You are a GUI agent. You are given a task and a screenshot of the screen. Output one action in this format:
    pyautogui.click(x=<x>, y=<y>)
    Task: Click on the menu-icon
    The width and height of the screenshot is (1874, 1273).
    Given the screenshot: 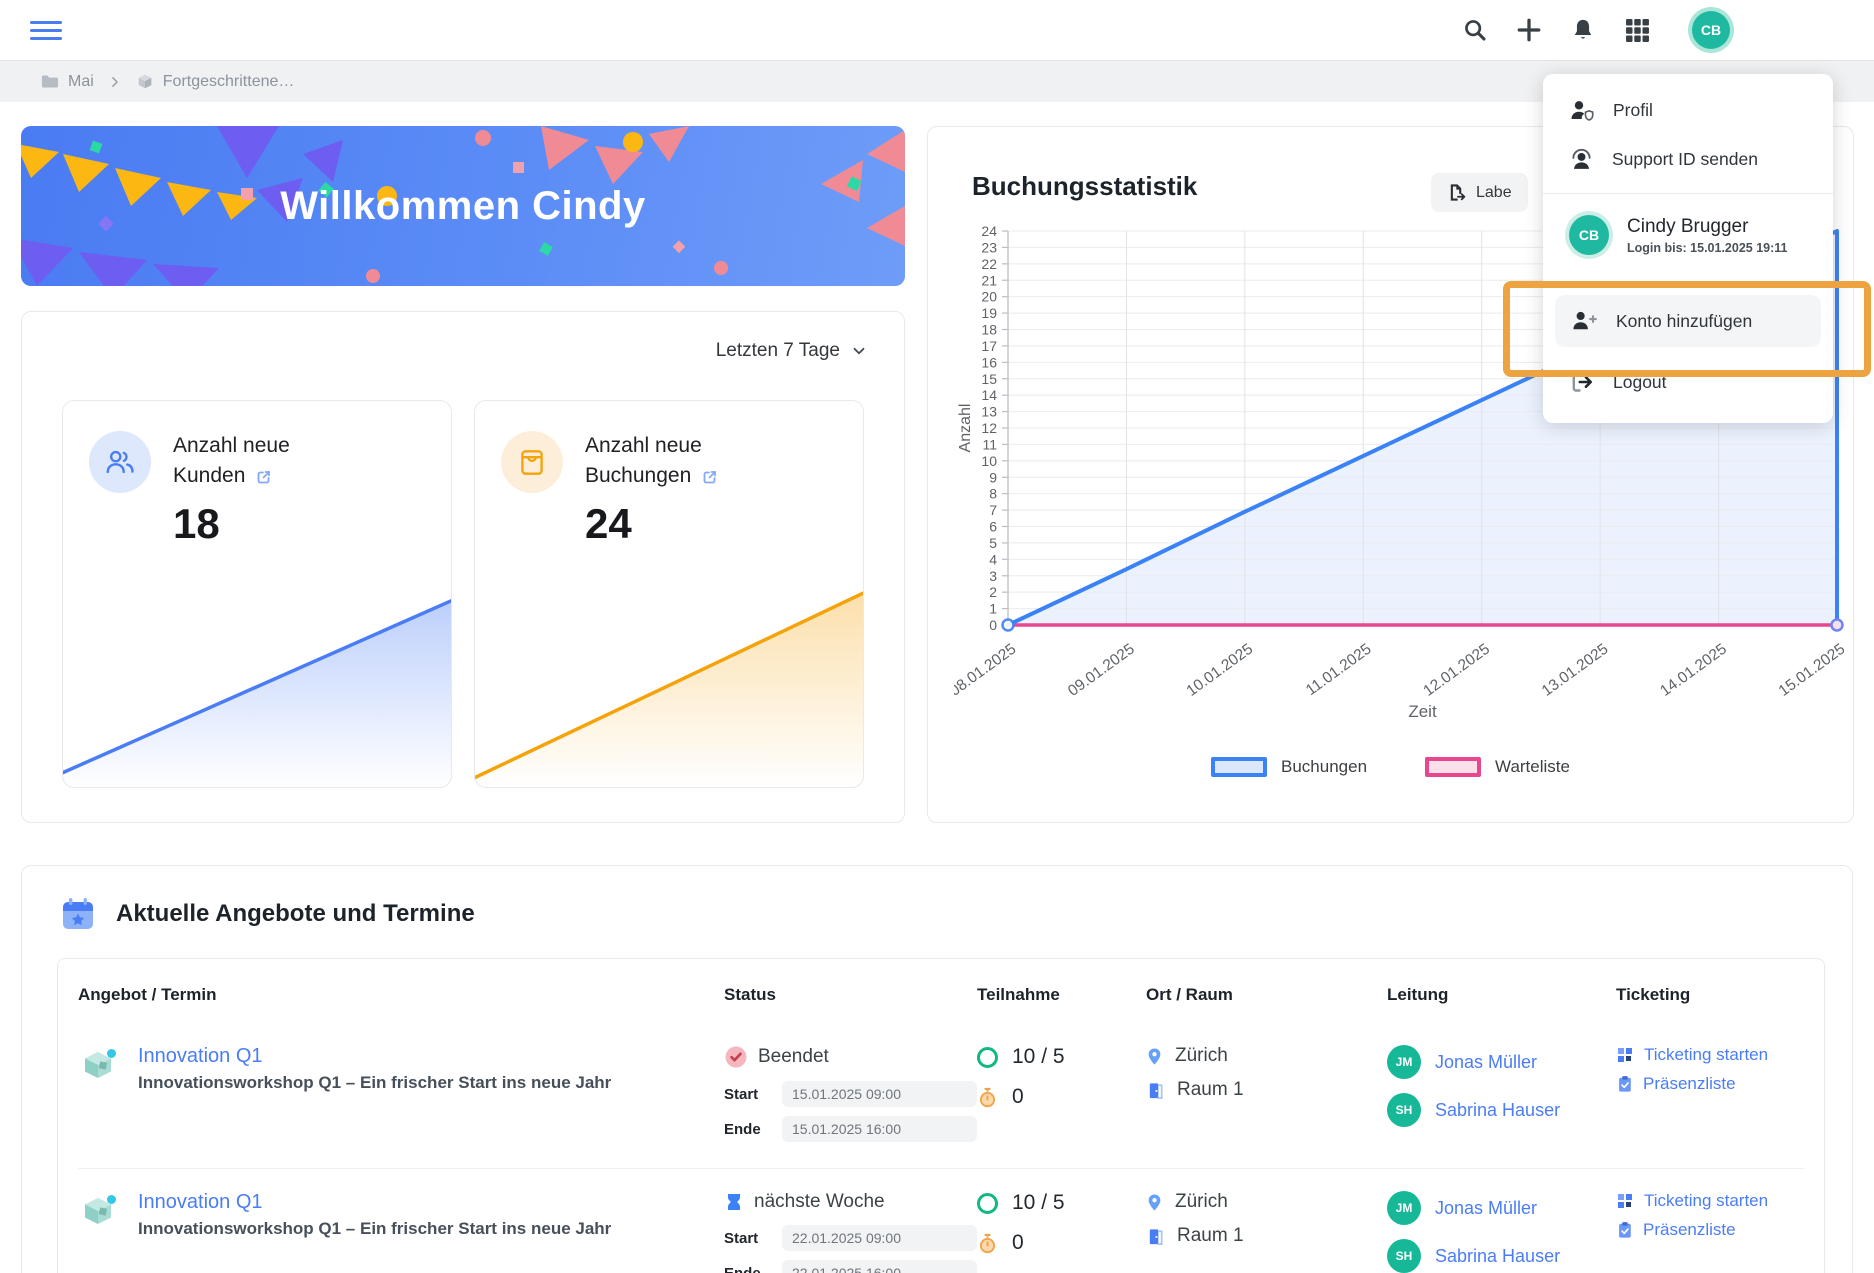 What is the action you would take?
    pyautogui.click(x=46, y=30)
    